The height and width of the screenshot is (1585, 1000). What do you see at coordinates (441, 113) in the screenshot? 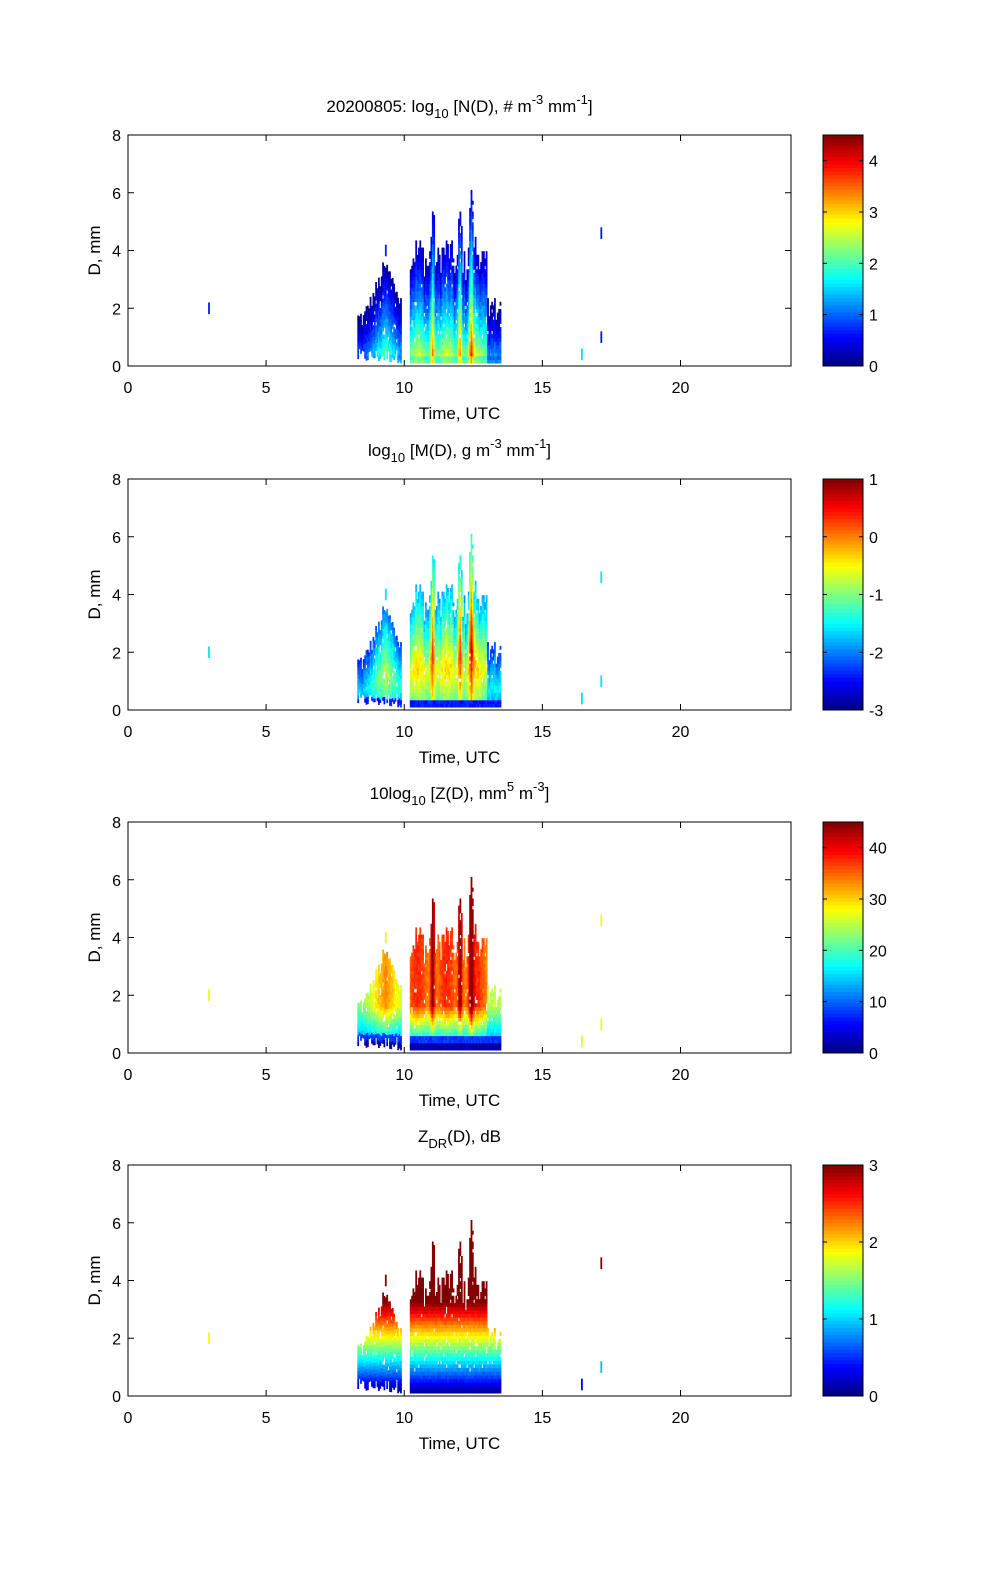
I see `title-part: 10` at bounding box center [441, 113].